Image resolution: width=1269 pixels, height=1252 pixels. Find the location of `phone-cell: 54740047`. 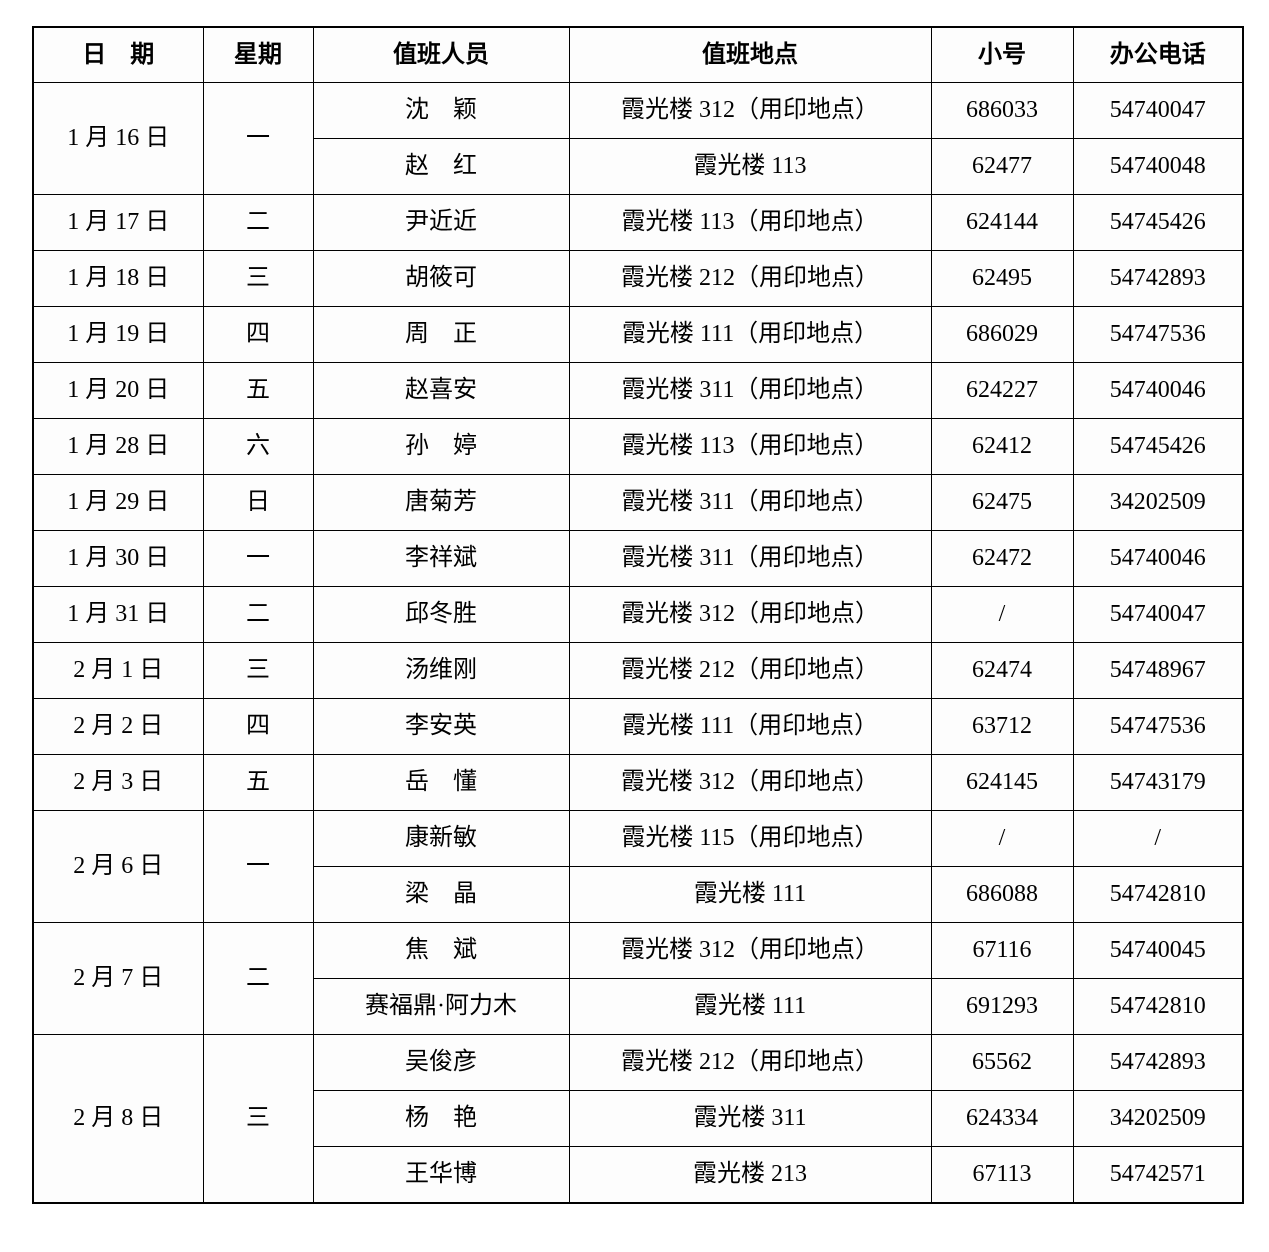

phone-cell: 54740047 is located at coordinates (1158, 614).